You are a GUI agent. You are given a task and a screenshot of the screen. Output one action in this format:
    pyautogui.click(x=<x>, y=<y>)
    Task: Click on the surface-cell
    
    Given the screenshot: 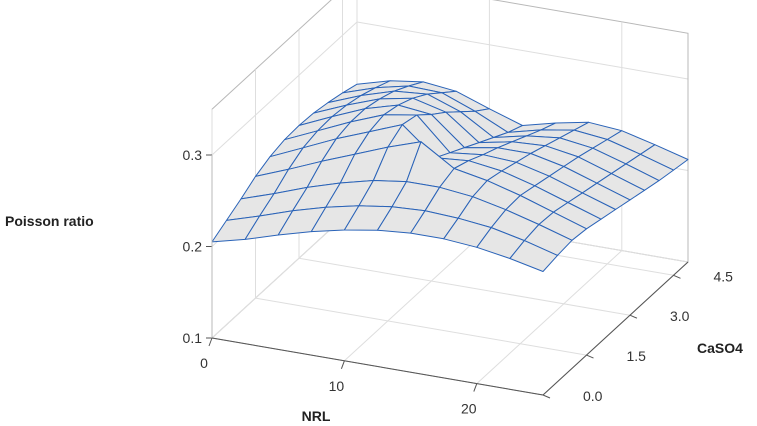 What is the action you would take?
    pyautogui.click(x=533, y=256)
    